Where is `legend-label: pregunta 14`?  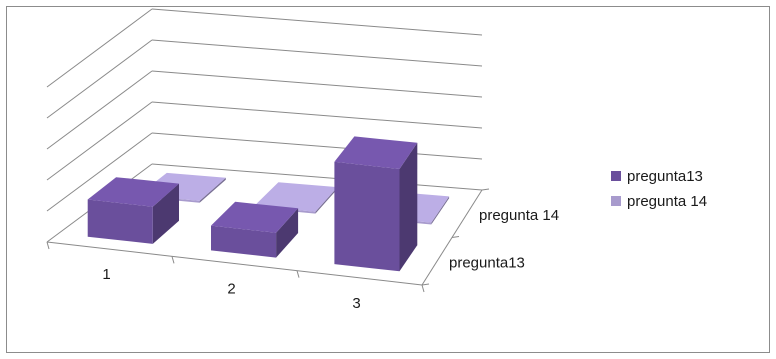 legend-label: pregunta 14 is located at coordinates (667, 201).